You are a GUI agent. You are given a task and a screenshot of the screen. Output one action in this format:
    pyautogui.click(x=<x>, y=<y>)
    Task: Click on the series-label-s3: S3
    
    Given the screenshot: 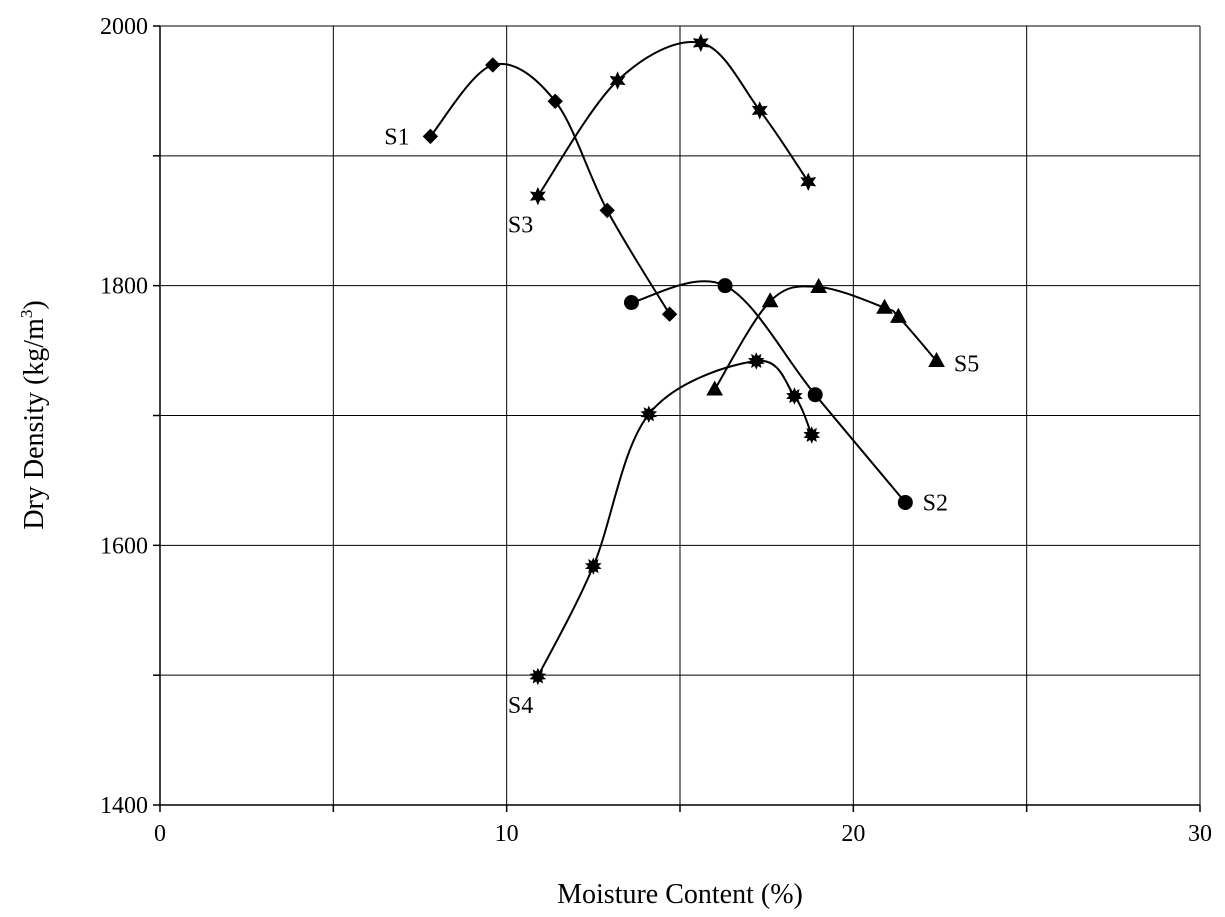 What is the action you would take?
    pyautogui.click(x=520, y=226)
    